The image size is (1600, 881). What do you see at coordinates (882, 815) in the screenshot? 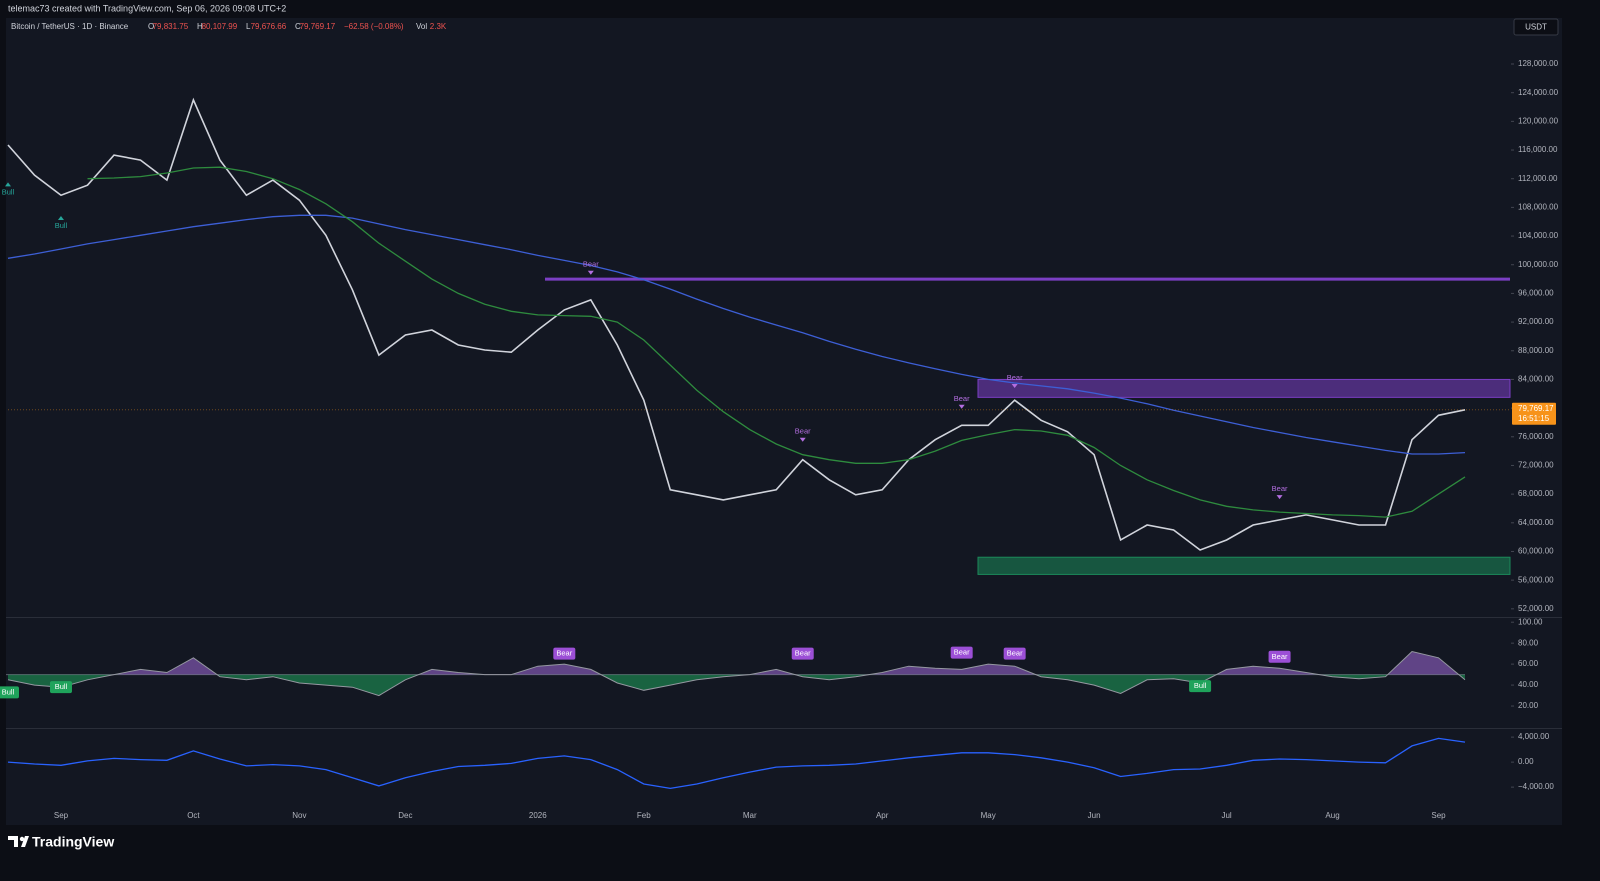
I see `x-tick-label: Apr` at bounding box center [882, 815].